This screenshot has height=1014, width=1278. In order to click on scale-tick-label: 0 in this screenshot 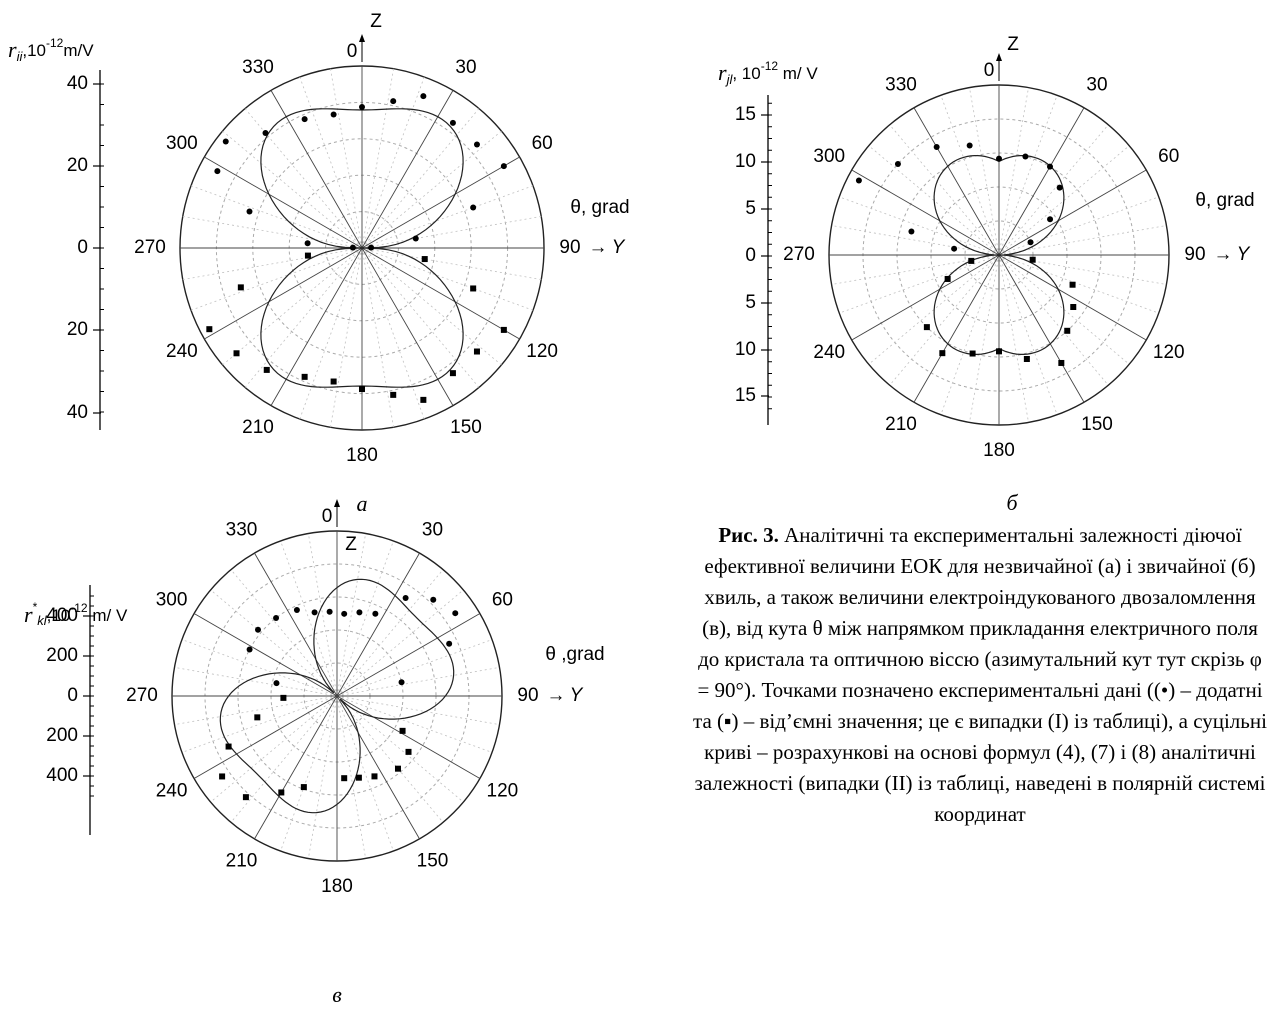, I will do `click(750, 255)`.